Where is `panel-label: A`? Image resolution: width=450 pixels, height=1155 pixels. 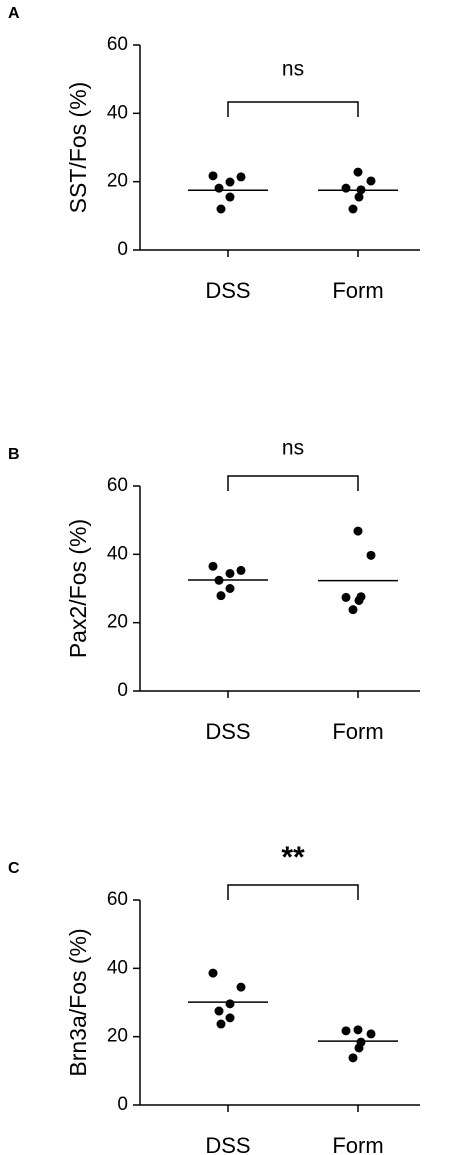
panel-label: A is located at coordinates (14, 13).